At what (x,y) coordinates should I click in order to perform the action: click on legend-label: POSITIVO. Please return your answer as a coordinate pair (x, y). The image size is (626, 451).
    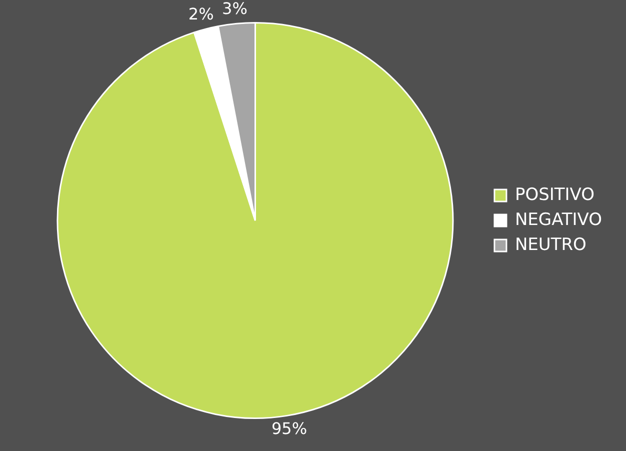
    Looking at the image, I should click on (554, 194).